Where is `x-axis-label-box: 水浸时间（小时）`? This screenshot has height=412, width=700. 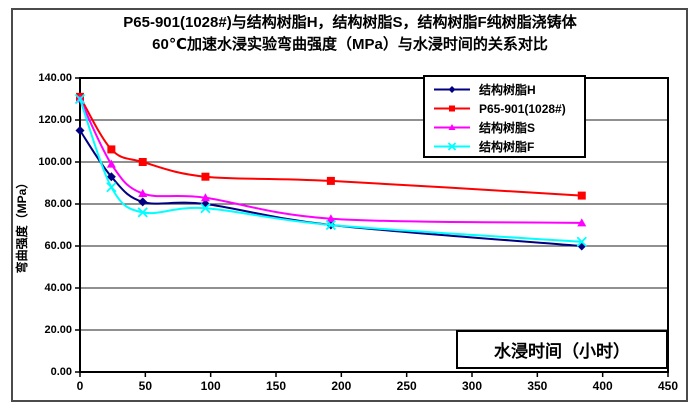 x-axis-label-box: 水浸时间（小时） is located at coordinates (562, 349).